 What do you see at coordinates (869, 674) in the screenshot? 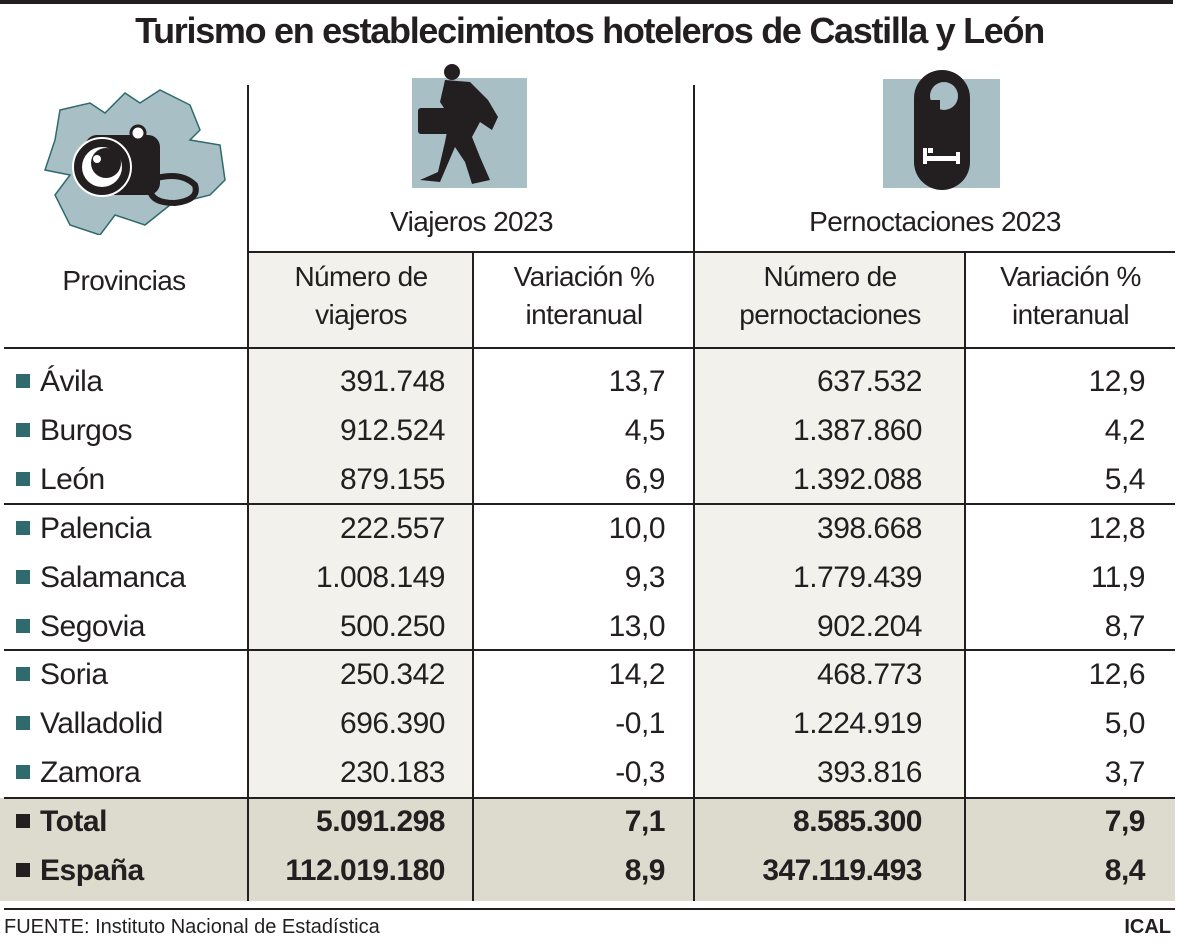
I see `pernoctaciones-cell: 468.773` at bounding box center [869, 674].